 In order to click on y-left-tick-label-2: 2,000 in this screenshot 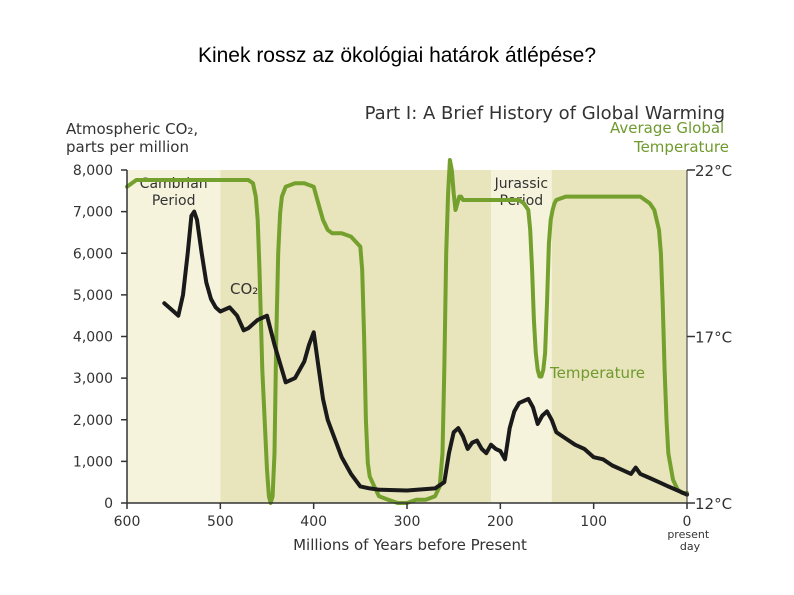, I will do `click(93, 421)`.